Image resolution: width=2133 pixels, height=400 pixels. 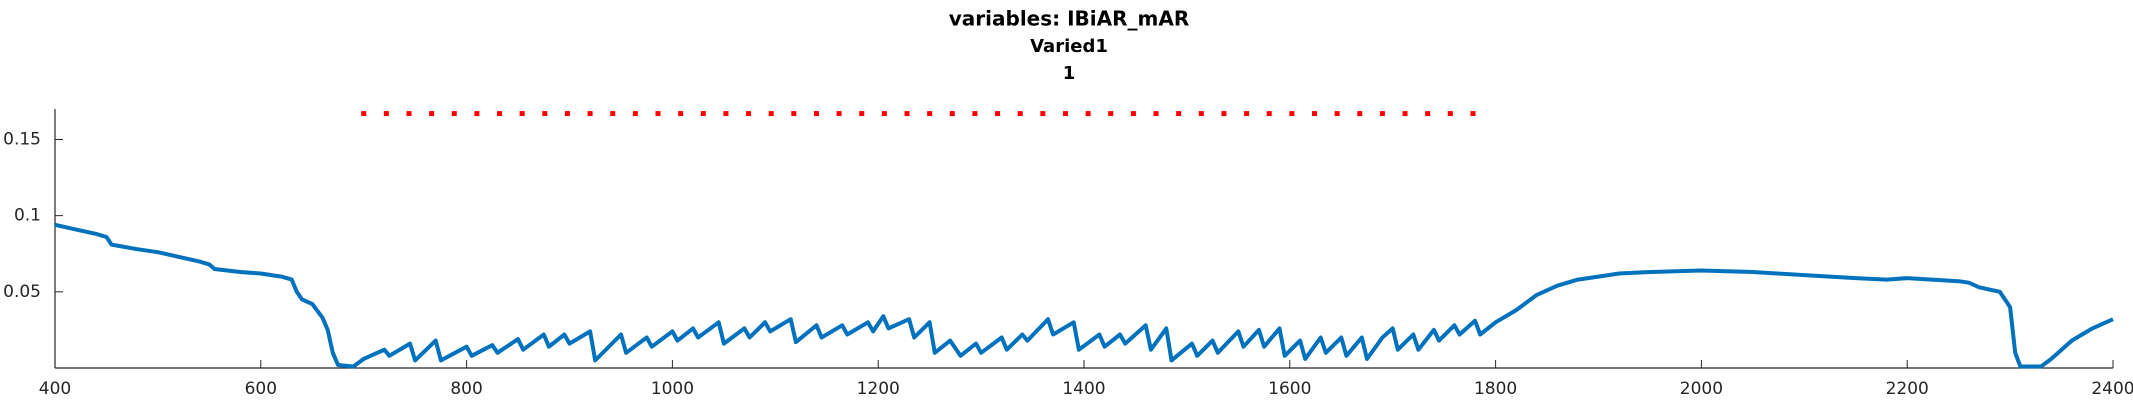 I want to click on x-tick-label: 1600, so click(x=1289, y=389).